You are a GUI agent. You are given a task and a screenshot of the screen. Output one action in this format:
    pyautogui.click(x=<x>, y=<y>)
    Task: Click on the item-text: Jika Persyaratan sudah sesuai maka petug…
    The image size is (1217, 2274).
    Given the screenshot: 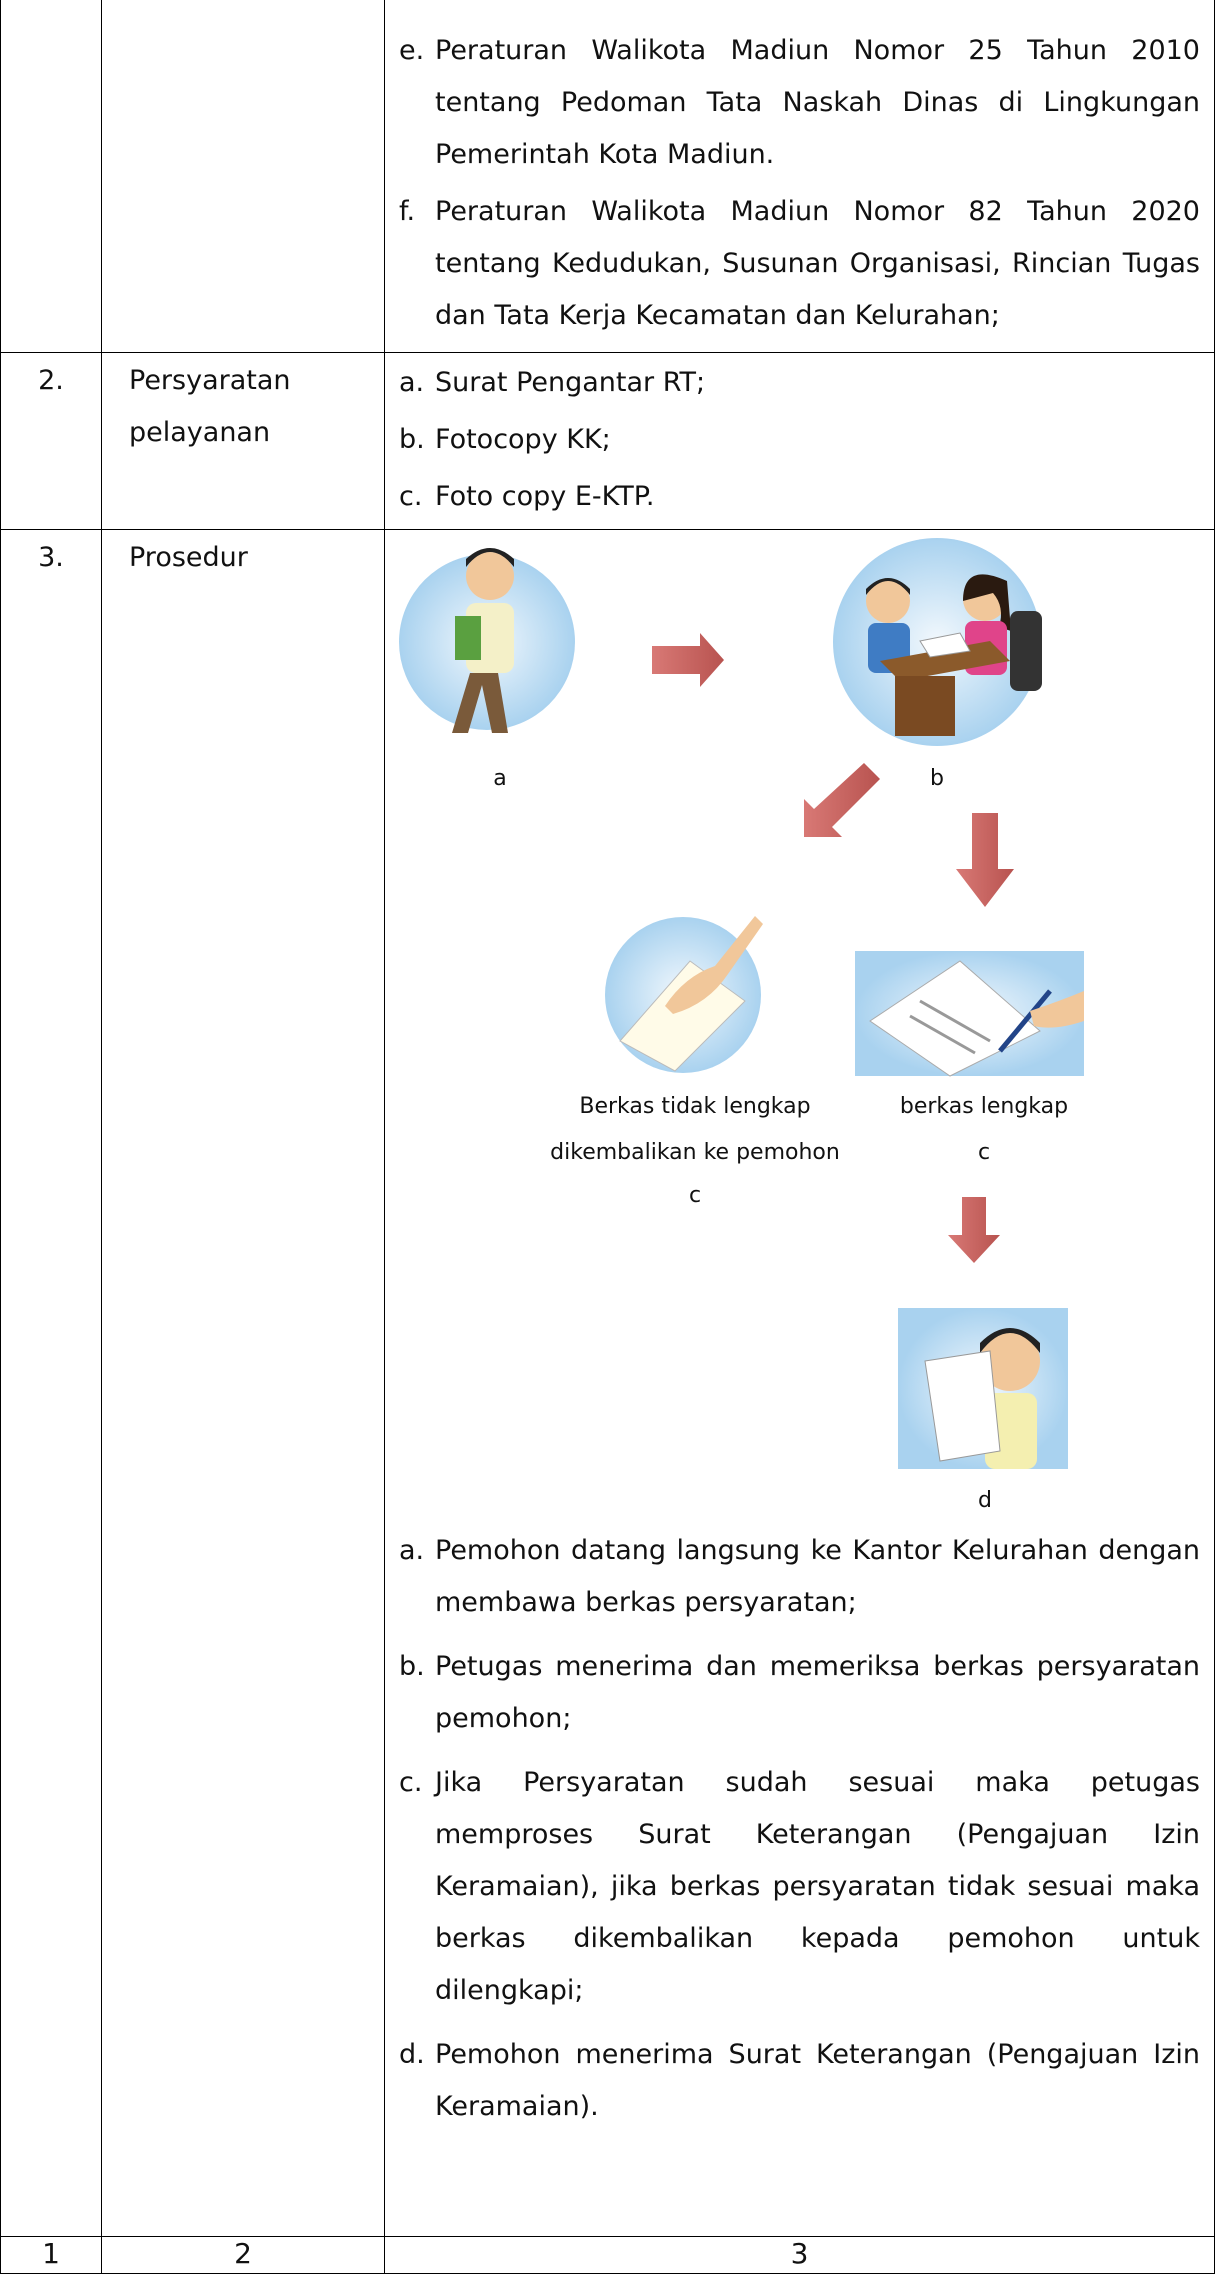 What is the action you would take?
    pyautogui.click(x=817, y=1886)
    